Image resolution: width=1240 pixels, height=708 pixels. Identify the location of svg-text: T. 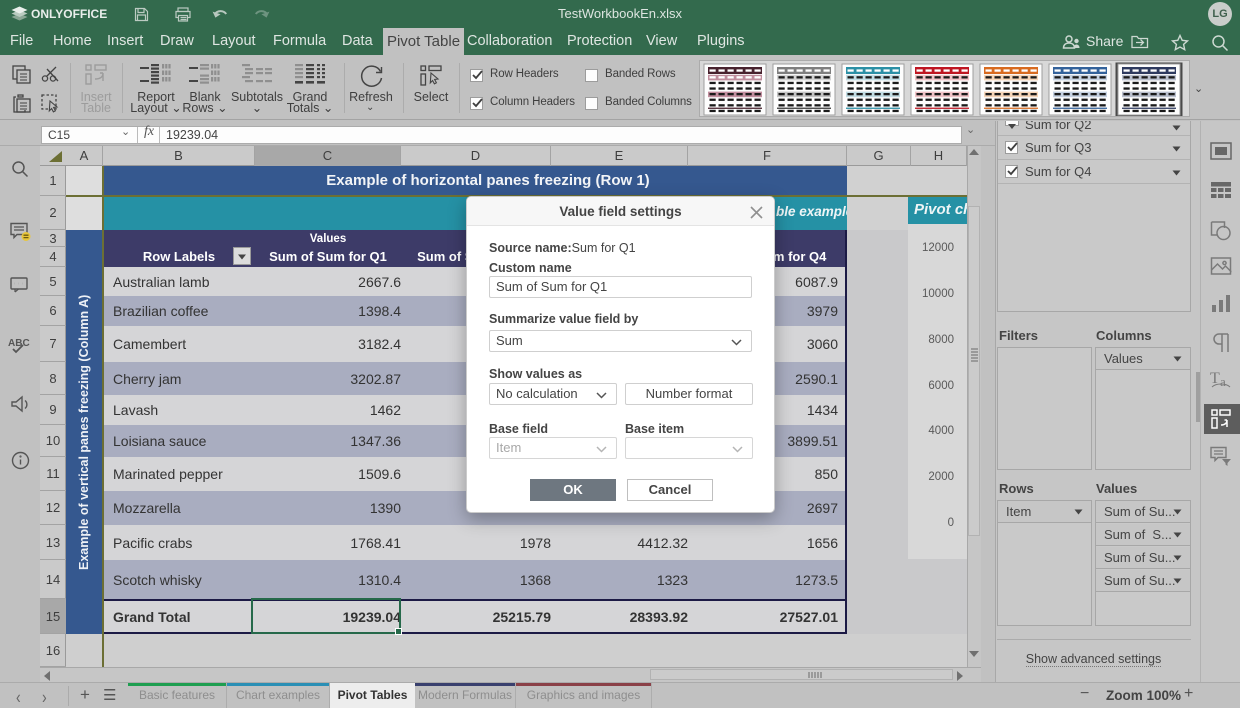
(1215, 378).